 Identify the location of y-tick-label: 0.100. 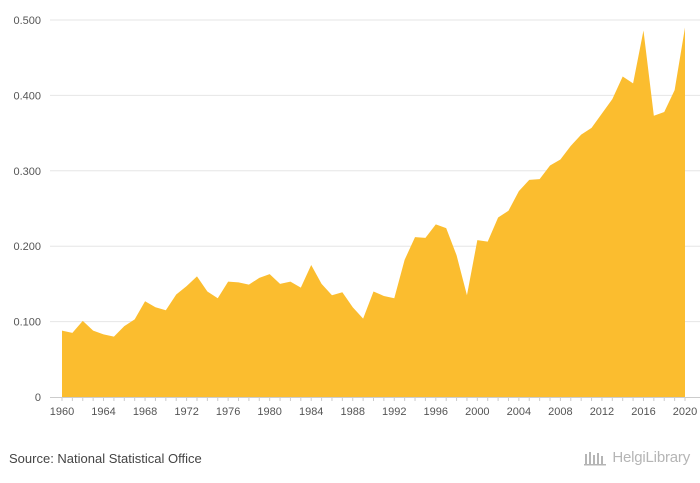
(27, 323).